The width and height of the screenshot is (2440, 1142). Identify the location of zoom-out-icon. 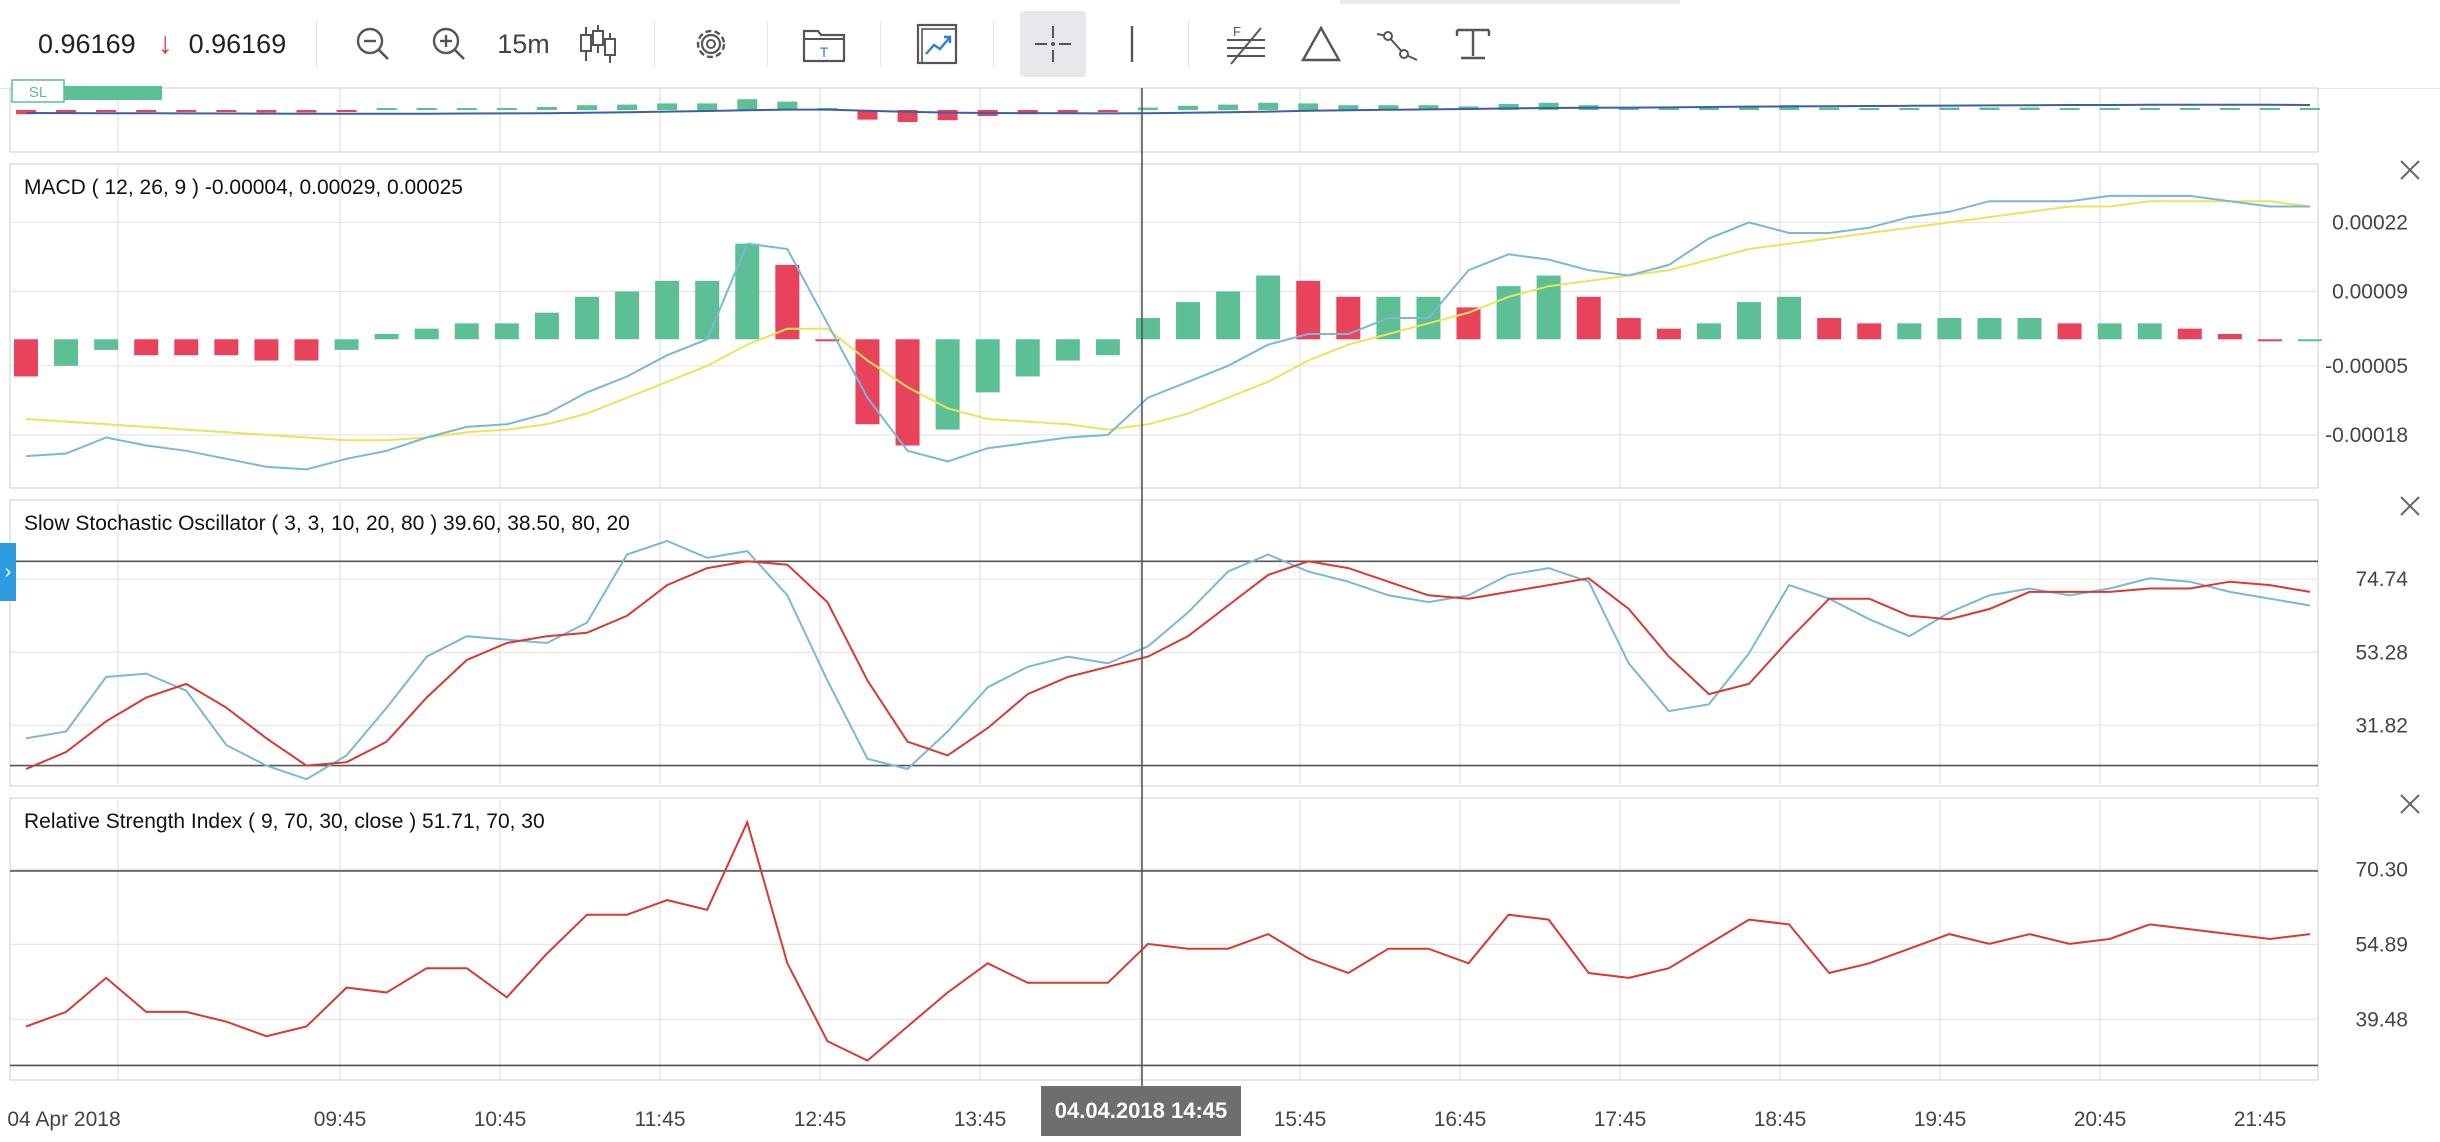
(373, 43).